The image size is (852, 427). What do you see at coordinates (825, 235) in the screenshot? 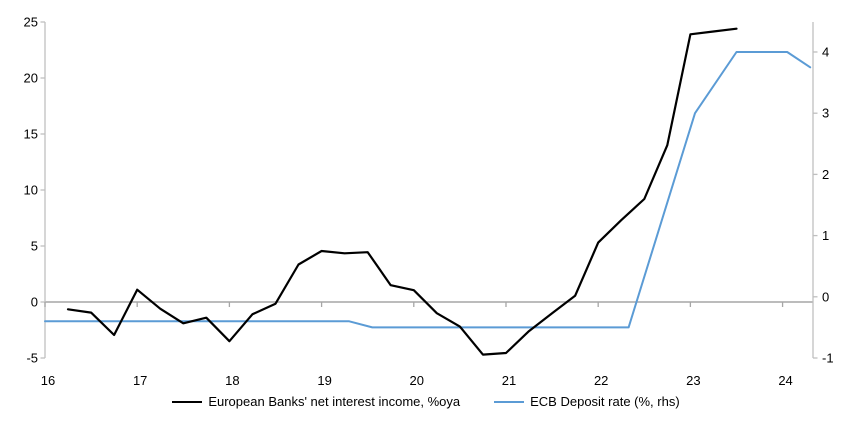
I see `right-axis-tick-label: 1` at bounding box center [825, 235].